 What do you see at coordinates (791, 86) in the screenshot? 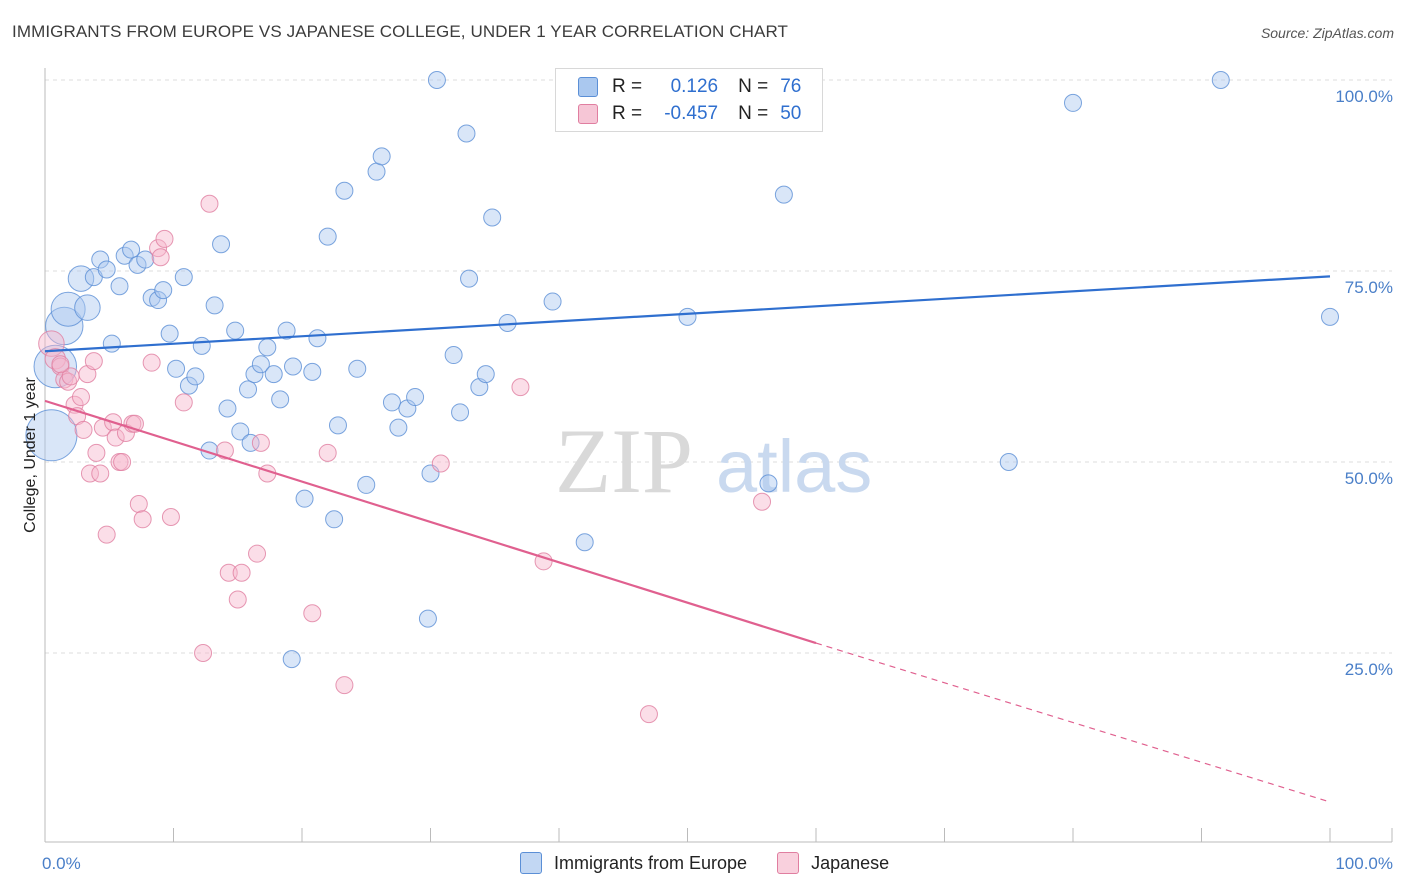
I see `legend-n-value: 76` at bounding box center [791, 86].